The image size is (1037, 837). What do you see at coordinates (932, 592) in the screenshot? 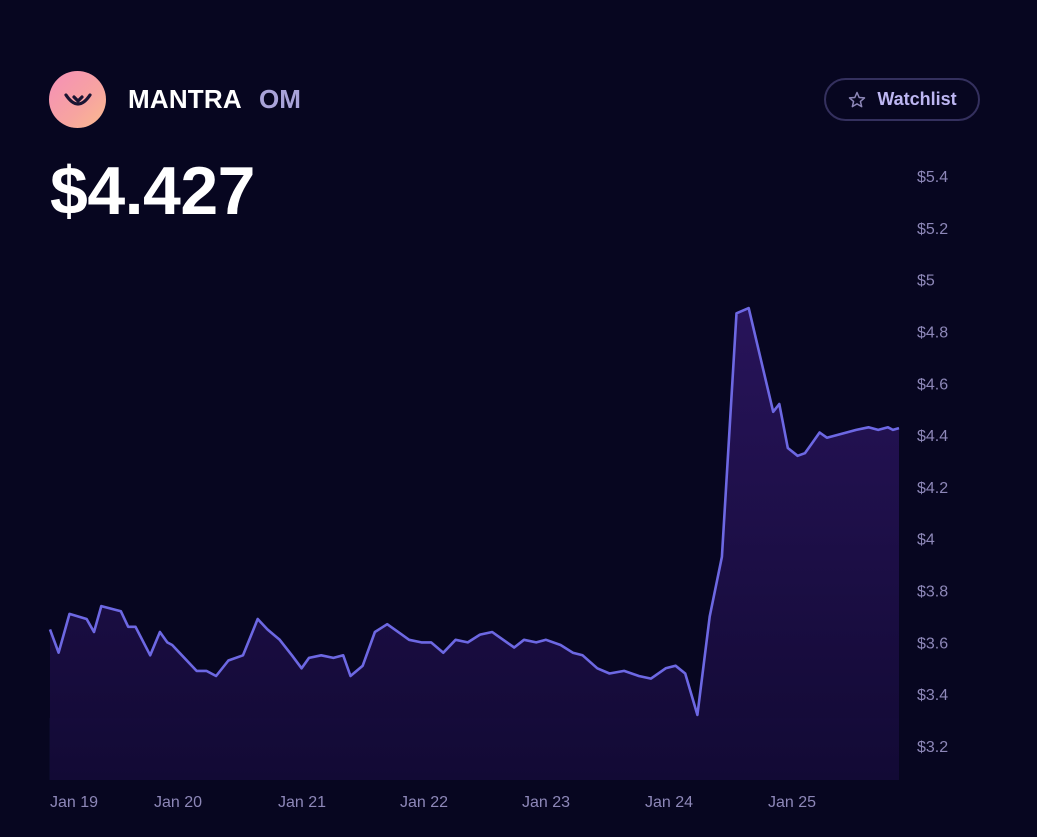
I see `y-tick-label: $3.8` at bounding box center [932, 592].